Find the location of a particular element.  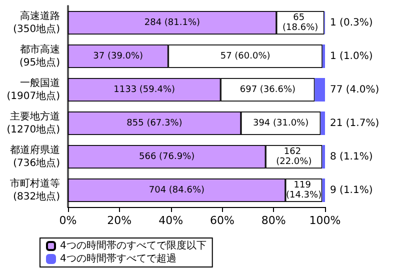

y-tick-label: 都道府県道 (736地点) is located at coordinates (35, 156).